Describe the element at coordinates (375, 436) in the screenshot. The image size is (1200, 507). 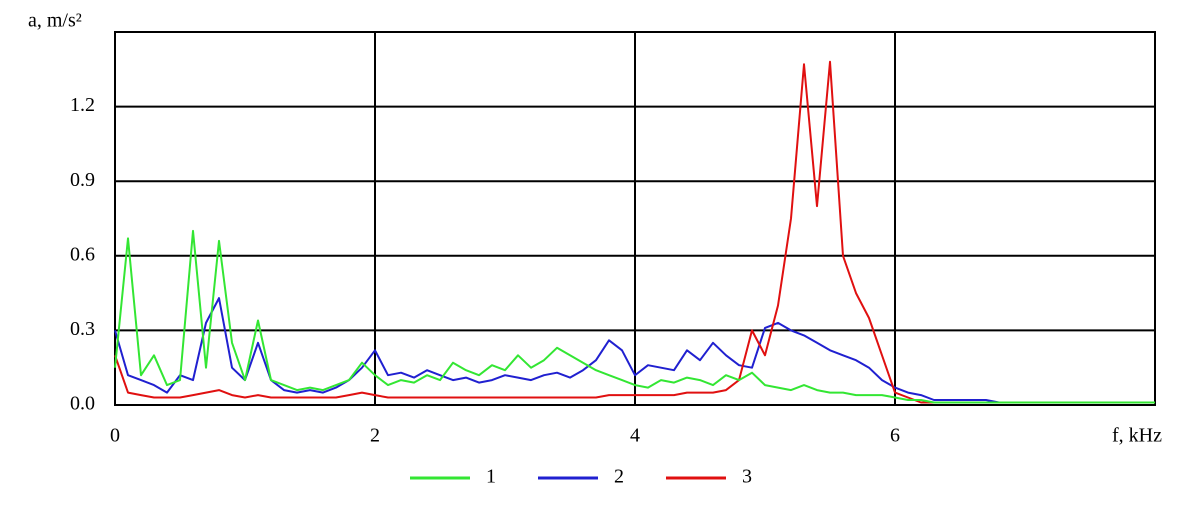
I see `x-tick-label: 2` at that location.